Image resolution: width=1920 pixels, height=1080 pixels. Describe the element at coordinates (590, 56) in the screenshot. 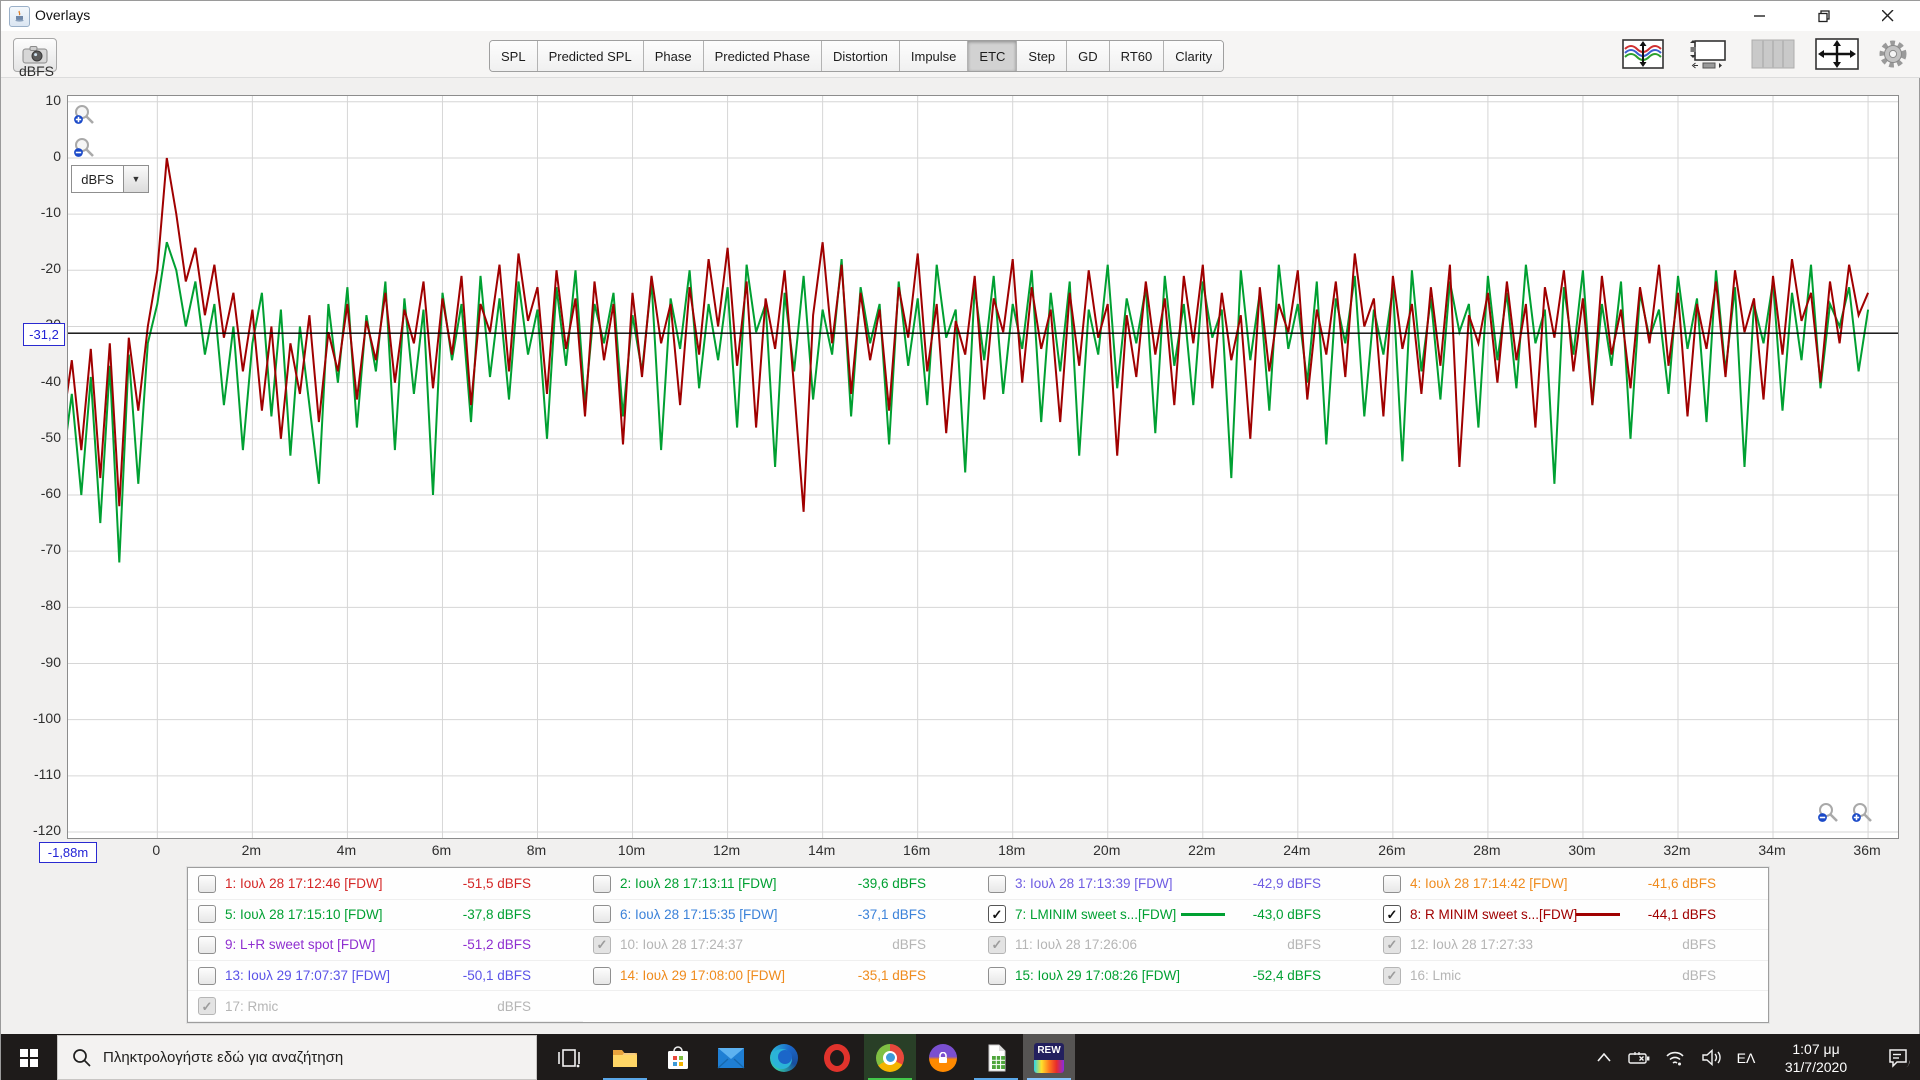

I see `tab-predicted-spl: Predicted SPL` at that location.